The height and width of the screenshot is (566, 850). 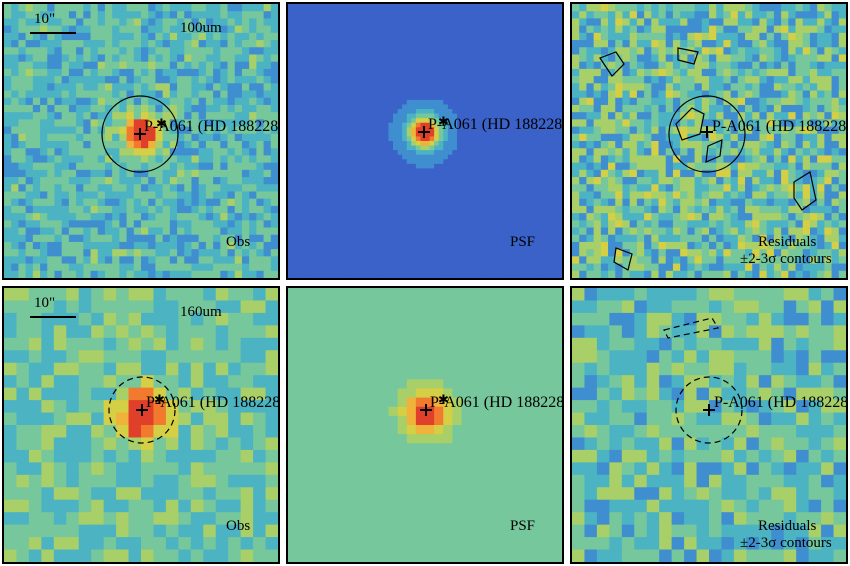 I want to click on band-label: 100um, so click(x=201, y=28).